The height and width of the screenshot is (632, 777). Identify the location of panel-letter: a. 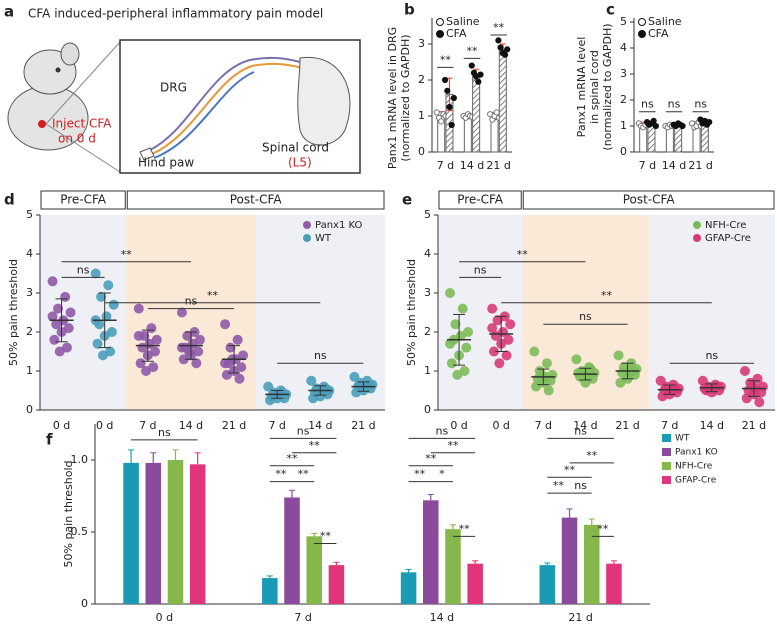
(9, 12).